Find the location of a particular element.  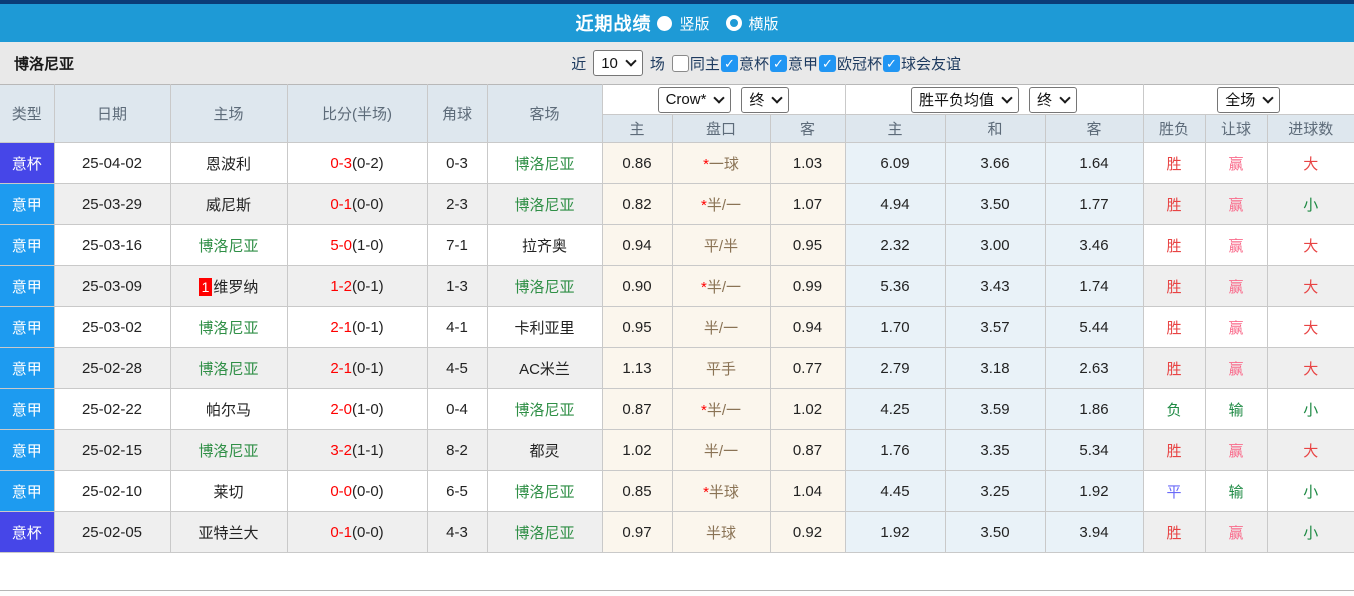

view-mode-radio-group: 竖版 横版 is located at coordinates (718, 23).